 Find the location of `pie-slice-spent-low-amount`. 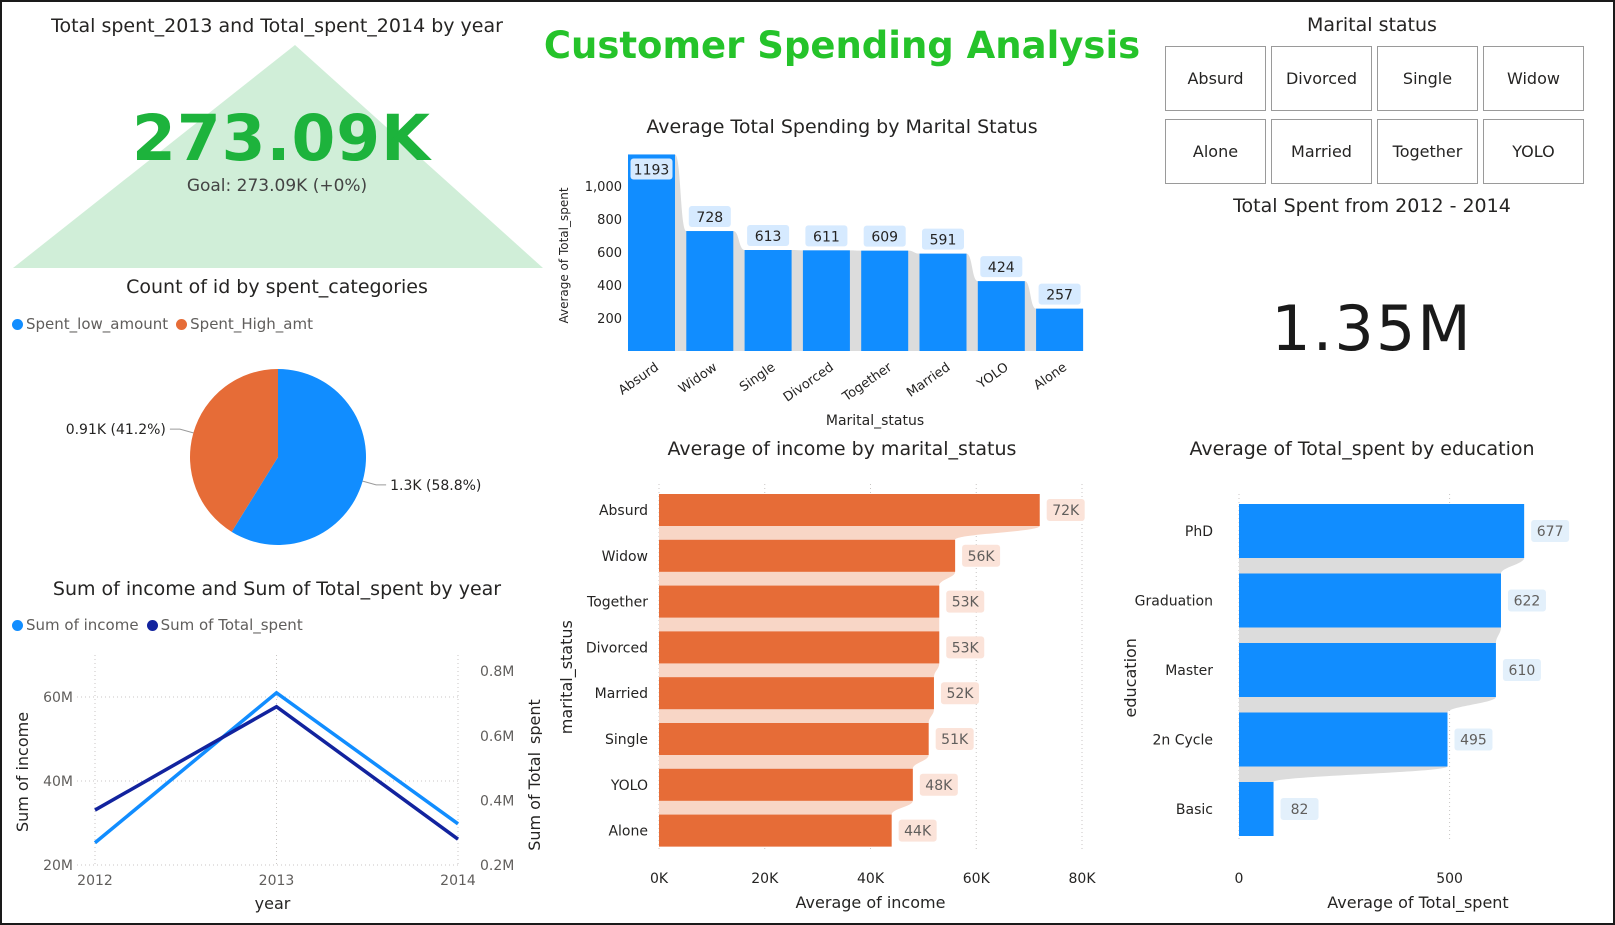

pie-slice-spent-low-amount is located at coordinates (298, 457).